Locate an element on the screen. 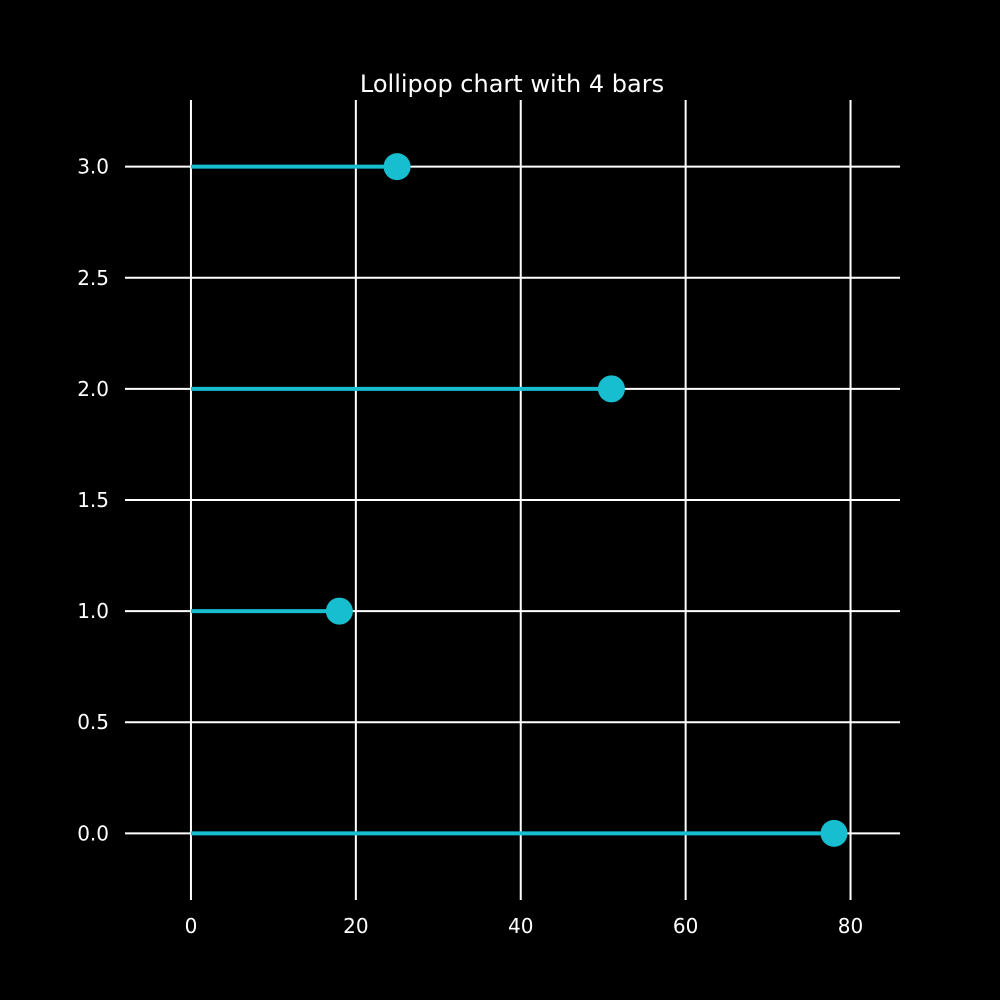  x-tick-label: 20 is located at coordinates (355, 926).